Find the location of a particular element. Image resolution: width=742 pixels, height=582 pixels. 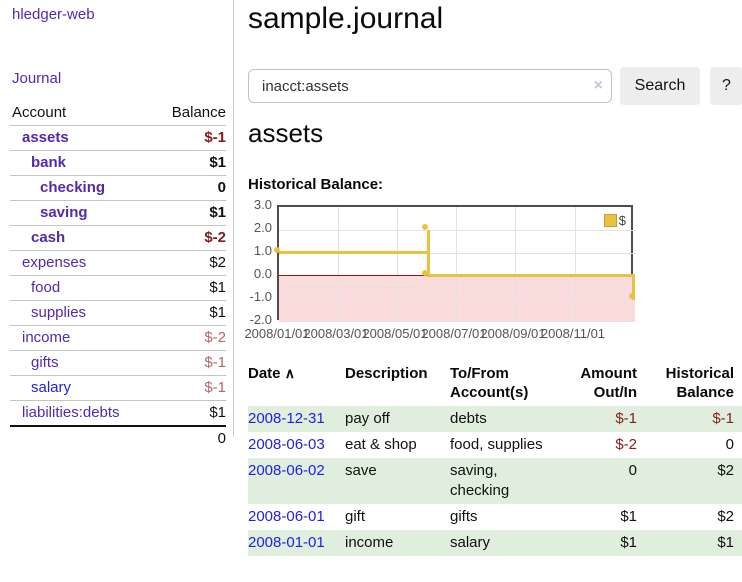

register-row: 2008-01-01 income salary $1 $1 is located at coordinates (495, 543).